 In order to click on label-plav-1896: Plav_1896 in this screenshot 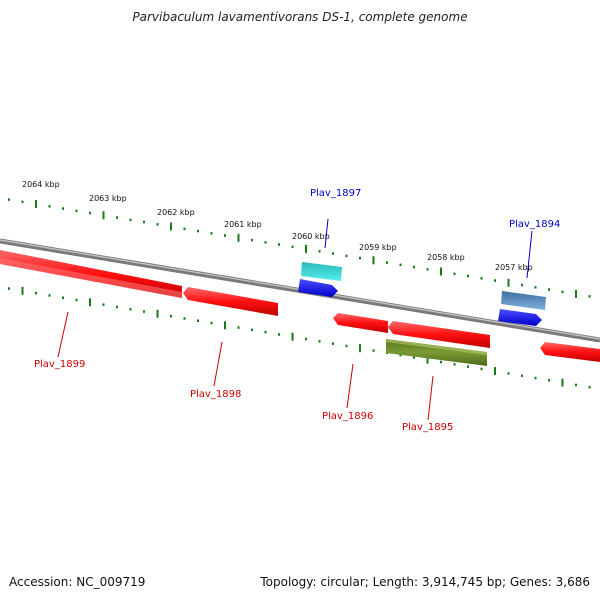, I will do `click(347, 416)`.